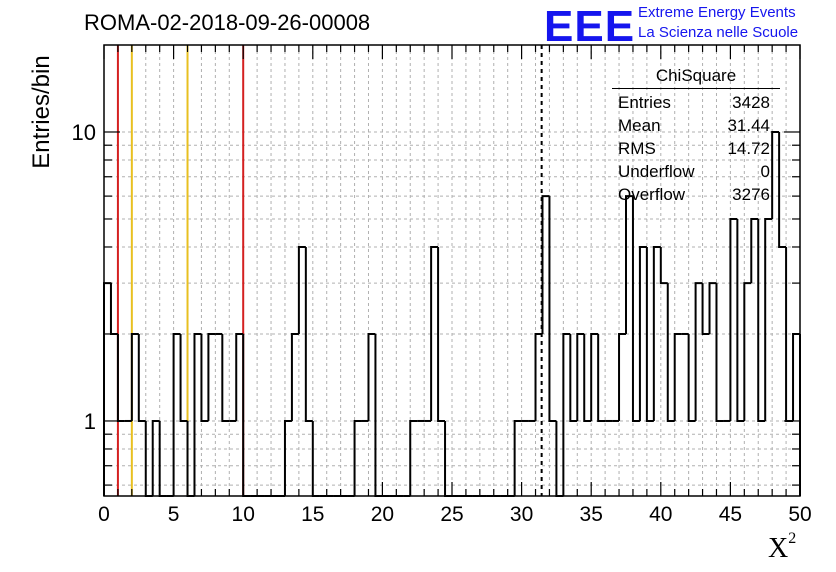 The image size is (836, 572). Describe the element at coordinates (765, 171) in the screenshot. I see `stats-value: 0` at that location.